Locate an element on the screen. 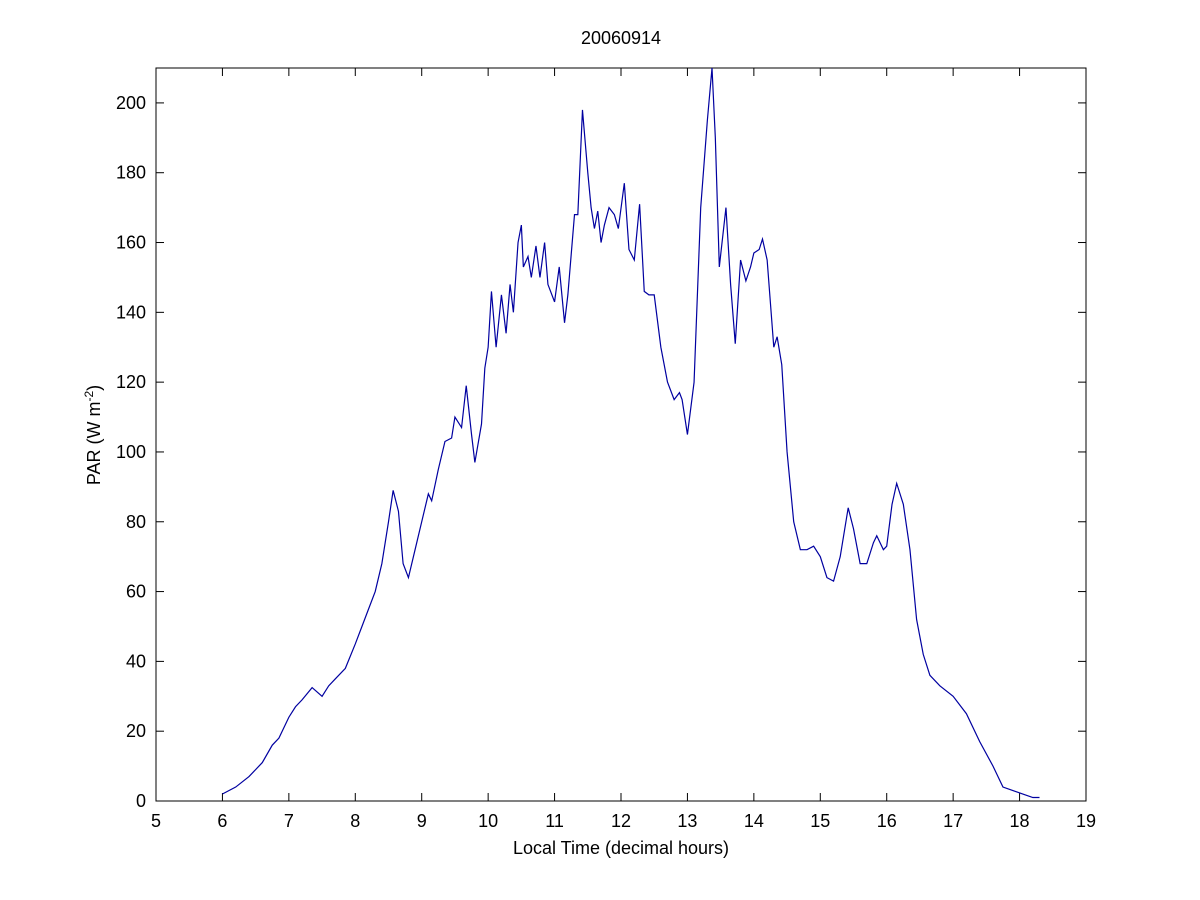 The image size is (1200, 900). x-tick-label: 14 is located at coordinates (754, 821).